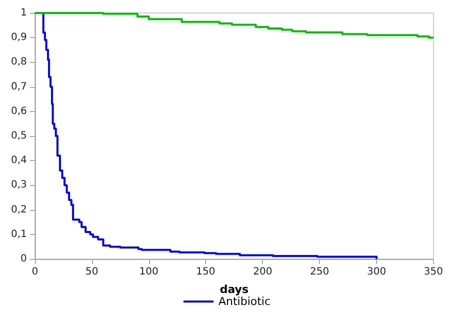 The image size is (454, 322). Describe the element at coordinates (18, 136) in the screenshot. I see `y-tick-label: 0,5` at that location.